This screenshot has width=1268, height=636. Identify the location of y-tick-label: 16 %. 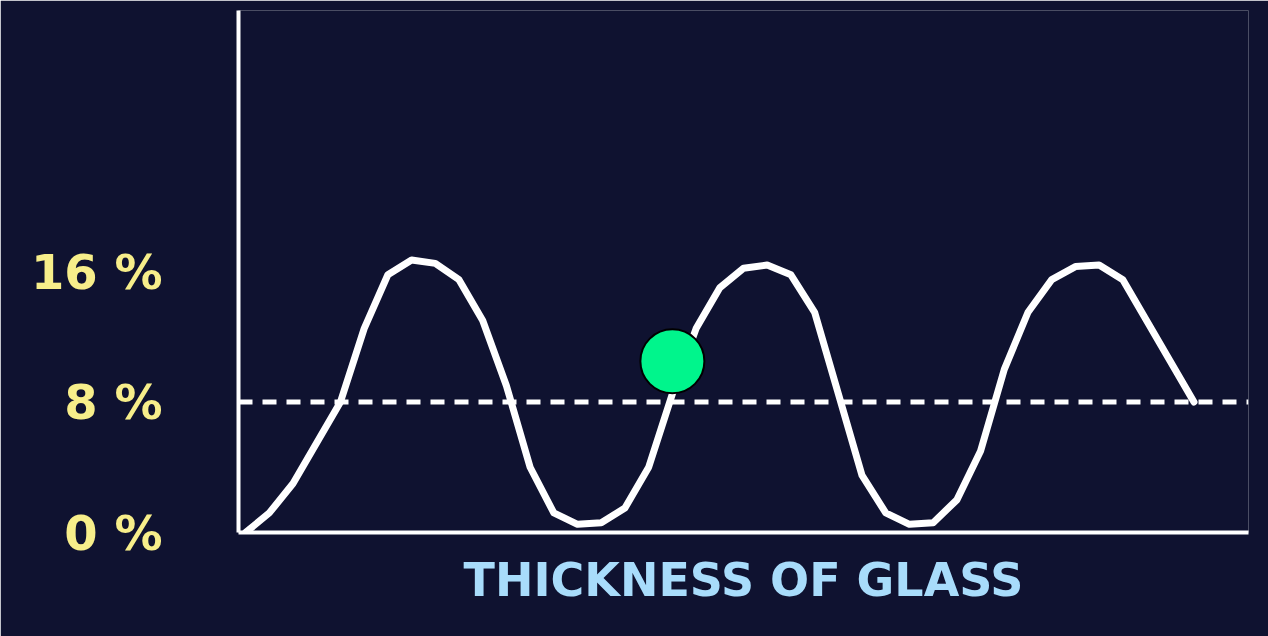
(96, 271).